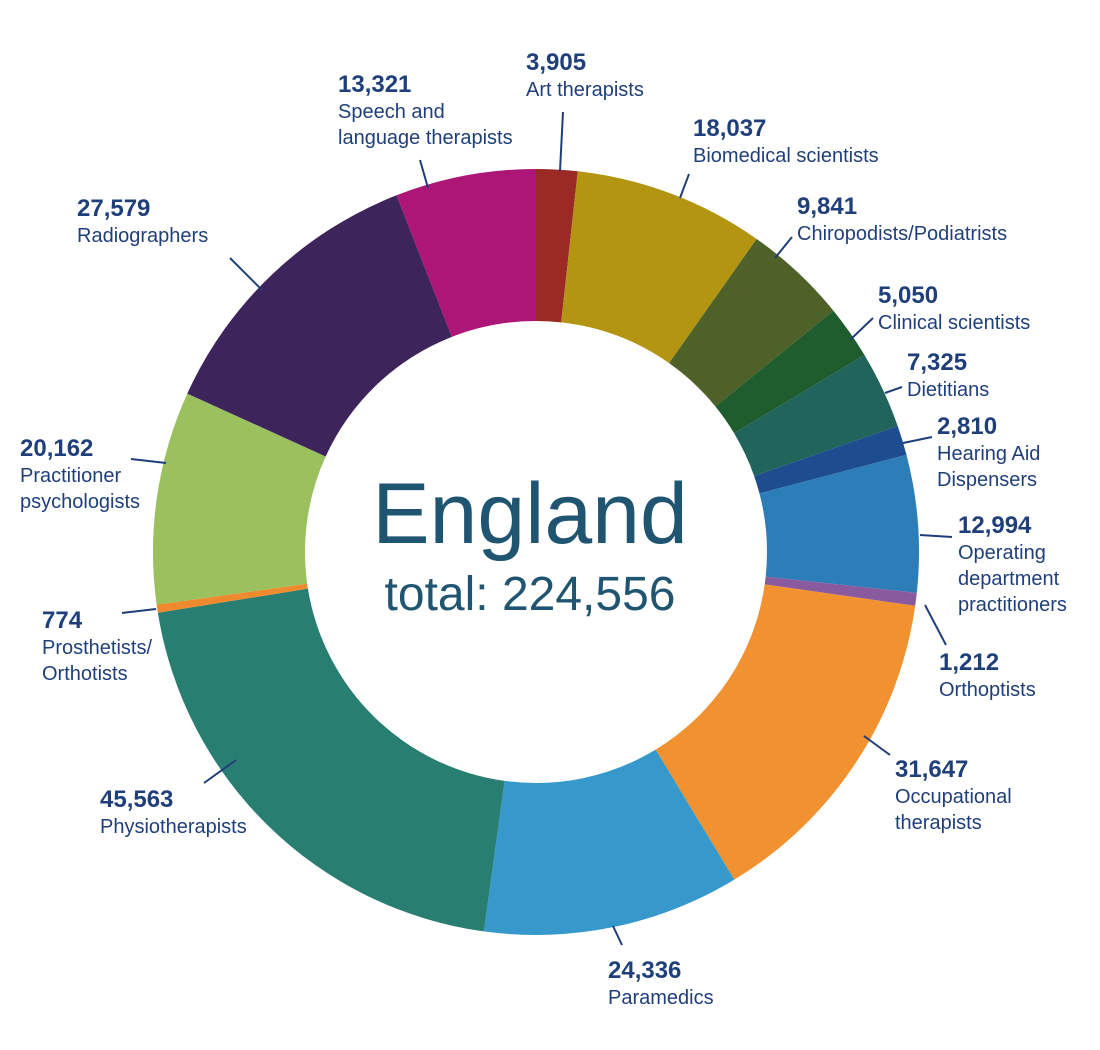 The width and height of the screenshot is (1100, 1050). Describe the element at coordinates (319, 326) in the screenshot. I see `slice-radiographers` at that location.